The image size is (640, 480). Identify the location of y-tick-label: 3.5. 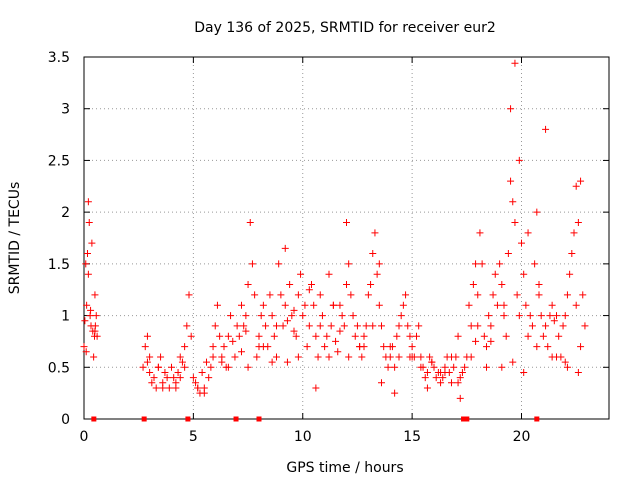
(59, 58).